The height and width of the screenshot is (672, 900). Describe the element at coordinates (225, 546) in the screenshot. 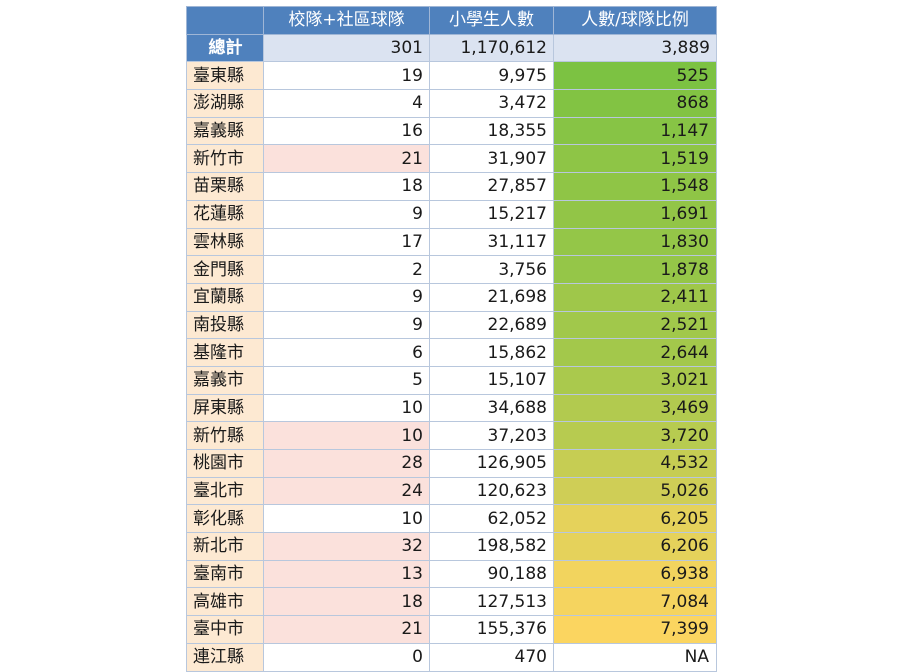

I see `county-name-cell: 新北市` at that location.